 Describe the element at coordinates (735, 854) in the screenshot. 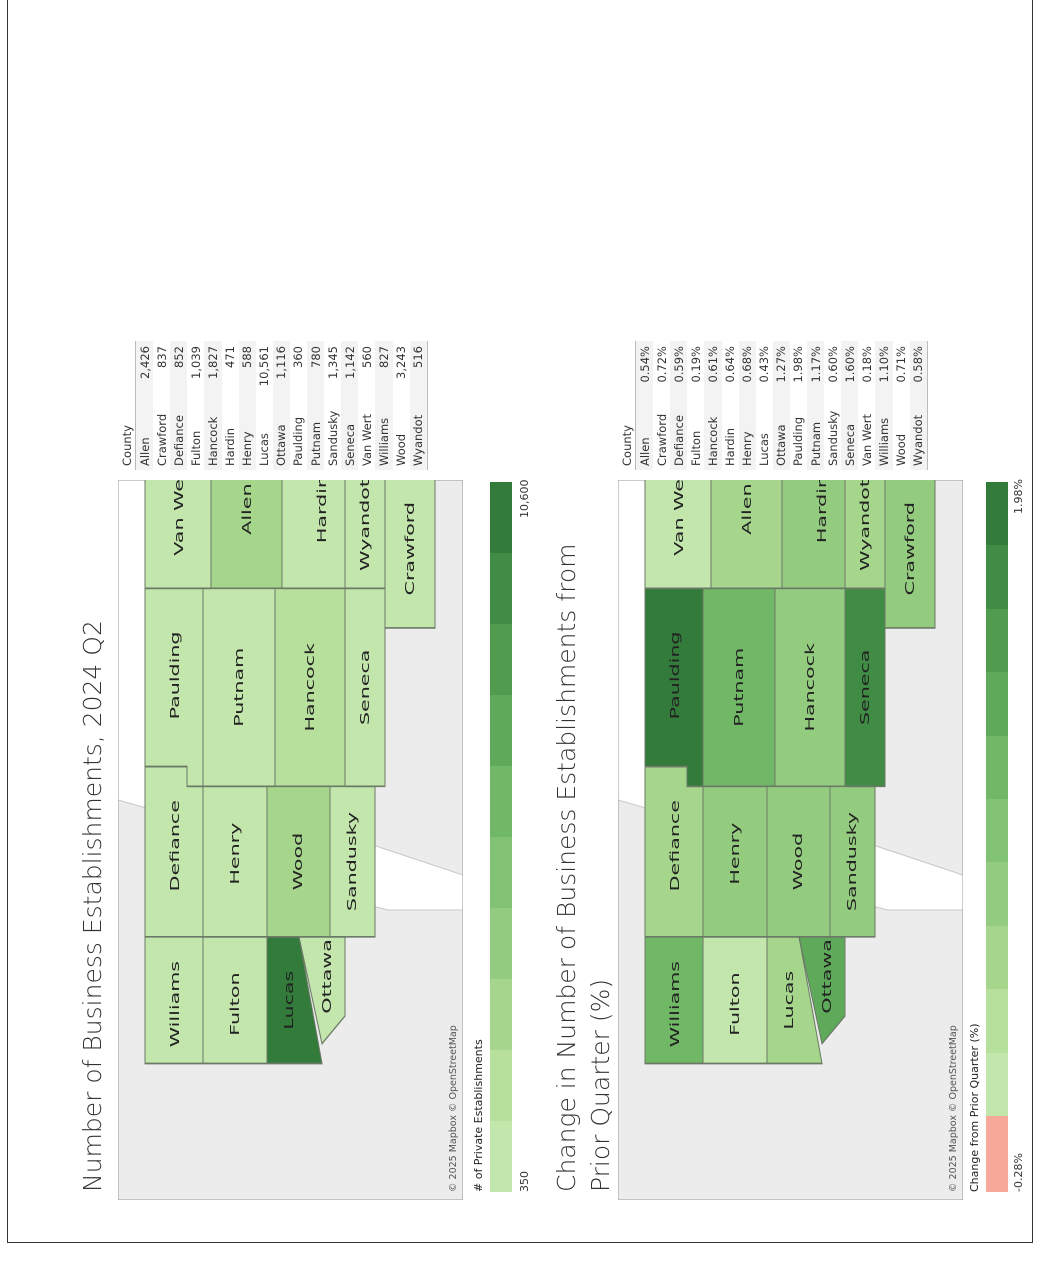

I see `county-label: Henry` at that location.